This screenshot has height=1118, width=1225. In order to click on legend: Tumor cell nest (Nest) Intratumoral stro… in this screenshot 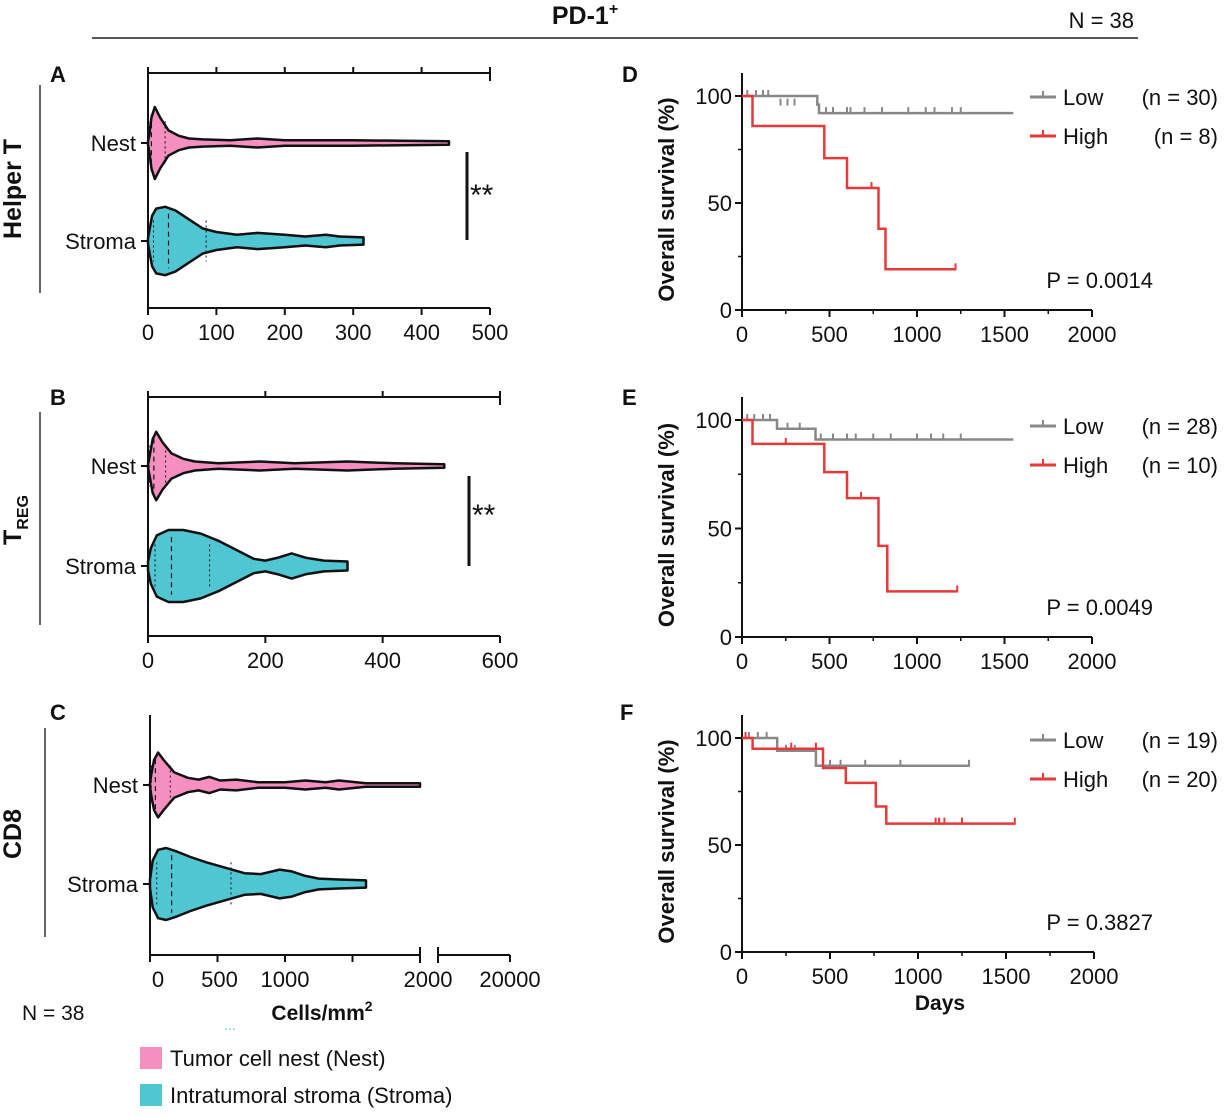, I will do `click(296, 1077)`.